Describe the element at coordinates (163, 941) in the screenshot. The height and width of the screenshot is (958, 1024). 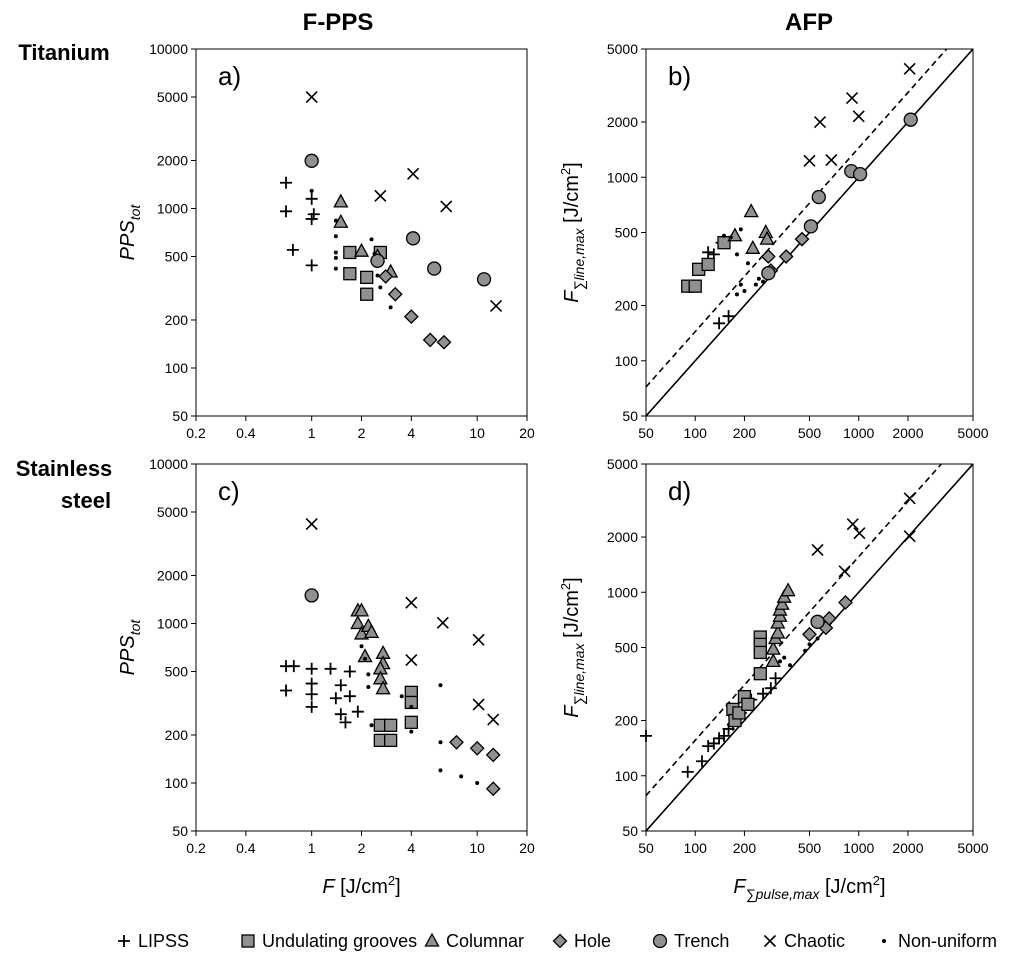
I see `legend-label: LIPSS` at that location.